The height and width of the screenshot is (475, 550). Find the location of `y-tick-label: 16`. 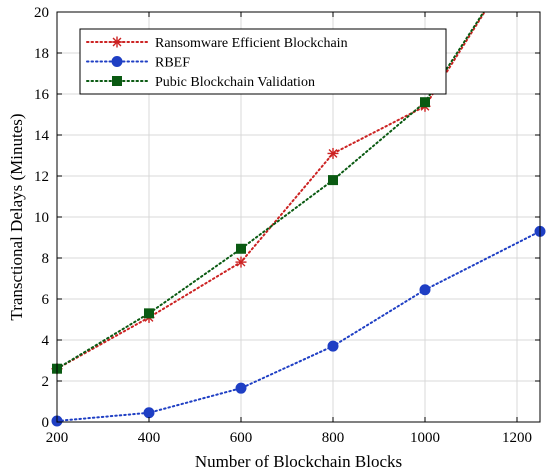

y-tick-label: 16 is located at coordinates (42, 95).